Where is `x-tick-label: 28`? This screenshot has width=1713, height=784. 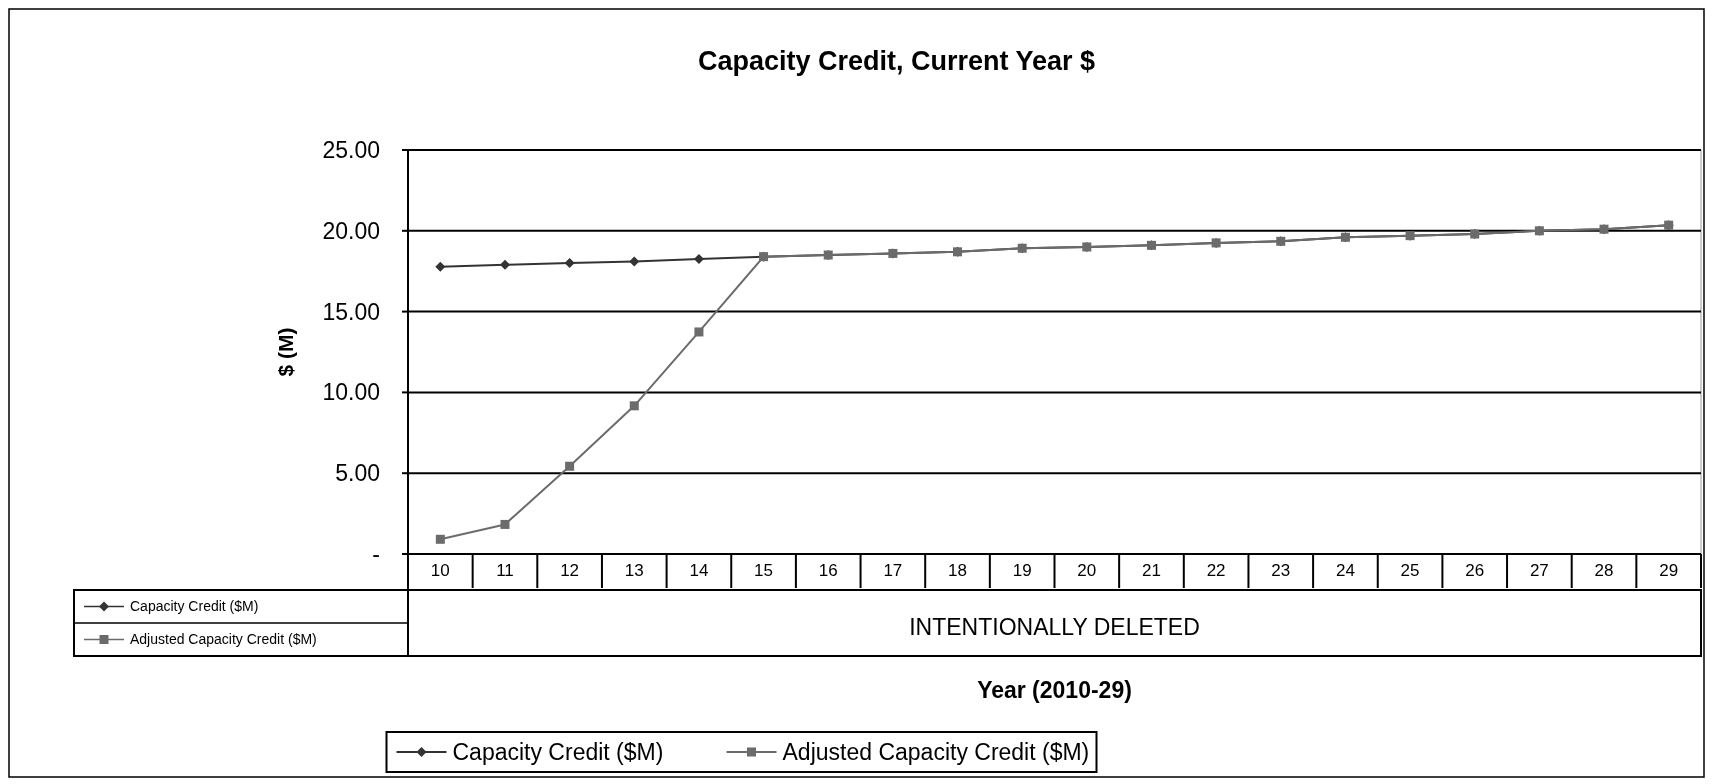
x-tick-label: 28 is located at coordinates (1604, 570).